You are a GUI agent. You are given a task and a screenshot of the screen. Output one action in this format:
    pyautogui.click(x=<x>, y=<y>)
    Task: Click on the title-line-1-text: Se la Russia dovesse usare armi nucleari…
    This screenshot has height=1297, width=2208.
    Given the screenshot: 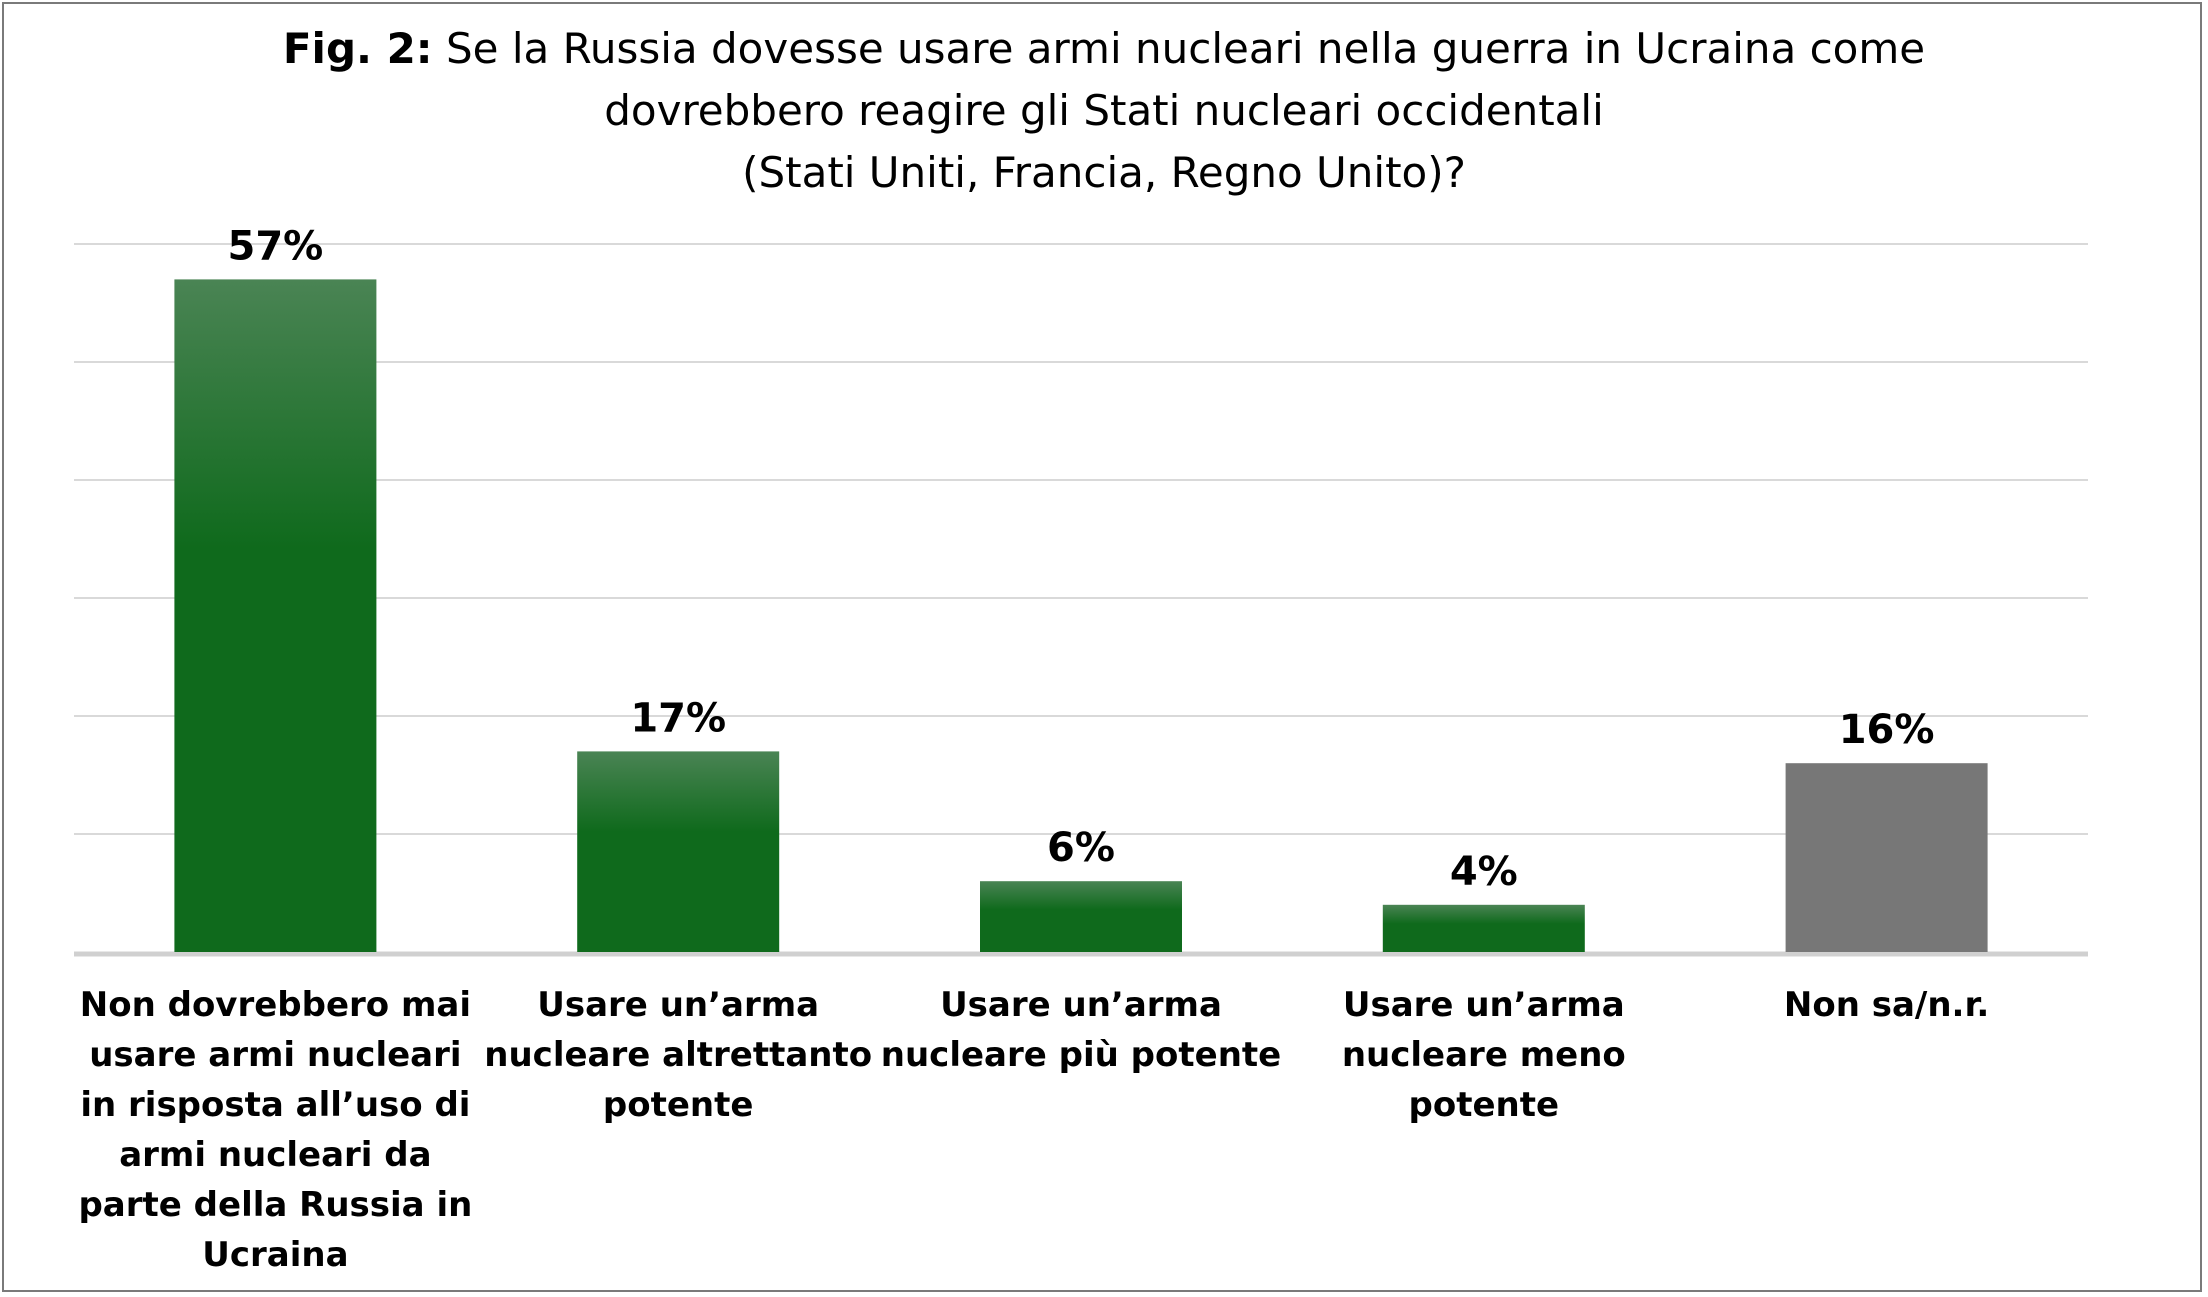 What is the action you would take?
    pyautogui.click(x=1185, y=48)
    